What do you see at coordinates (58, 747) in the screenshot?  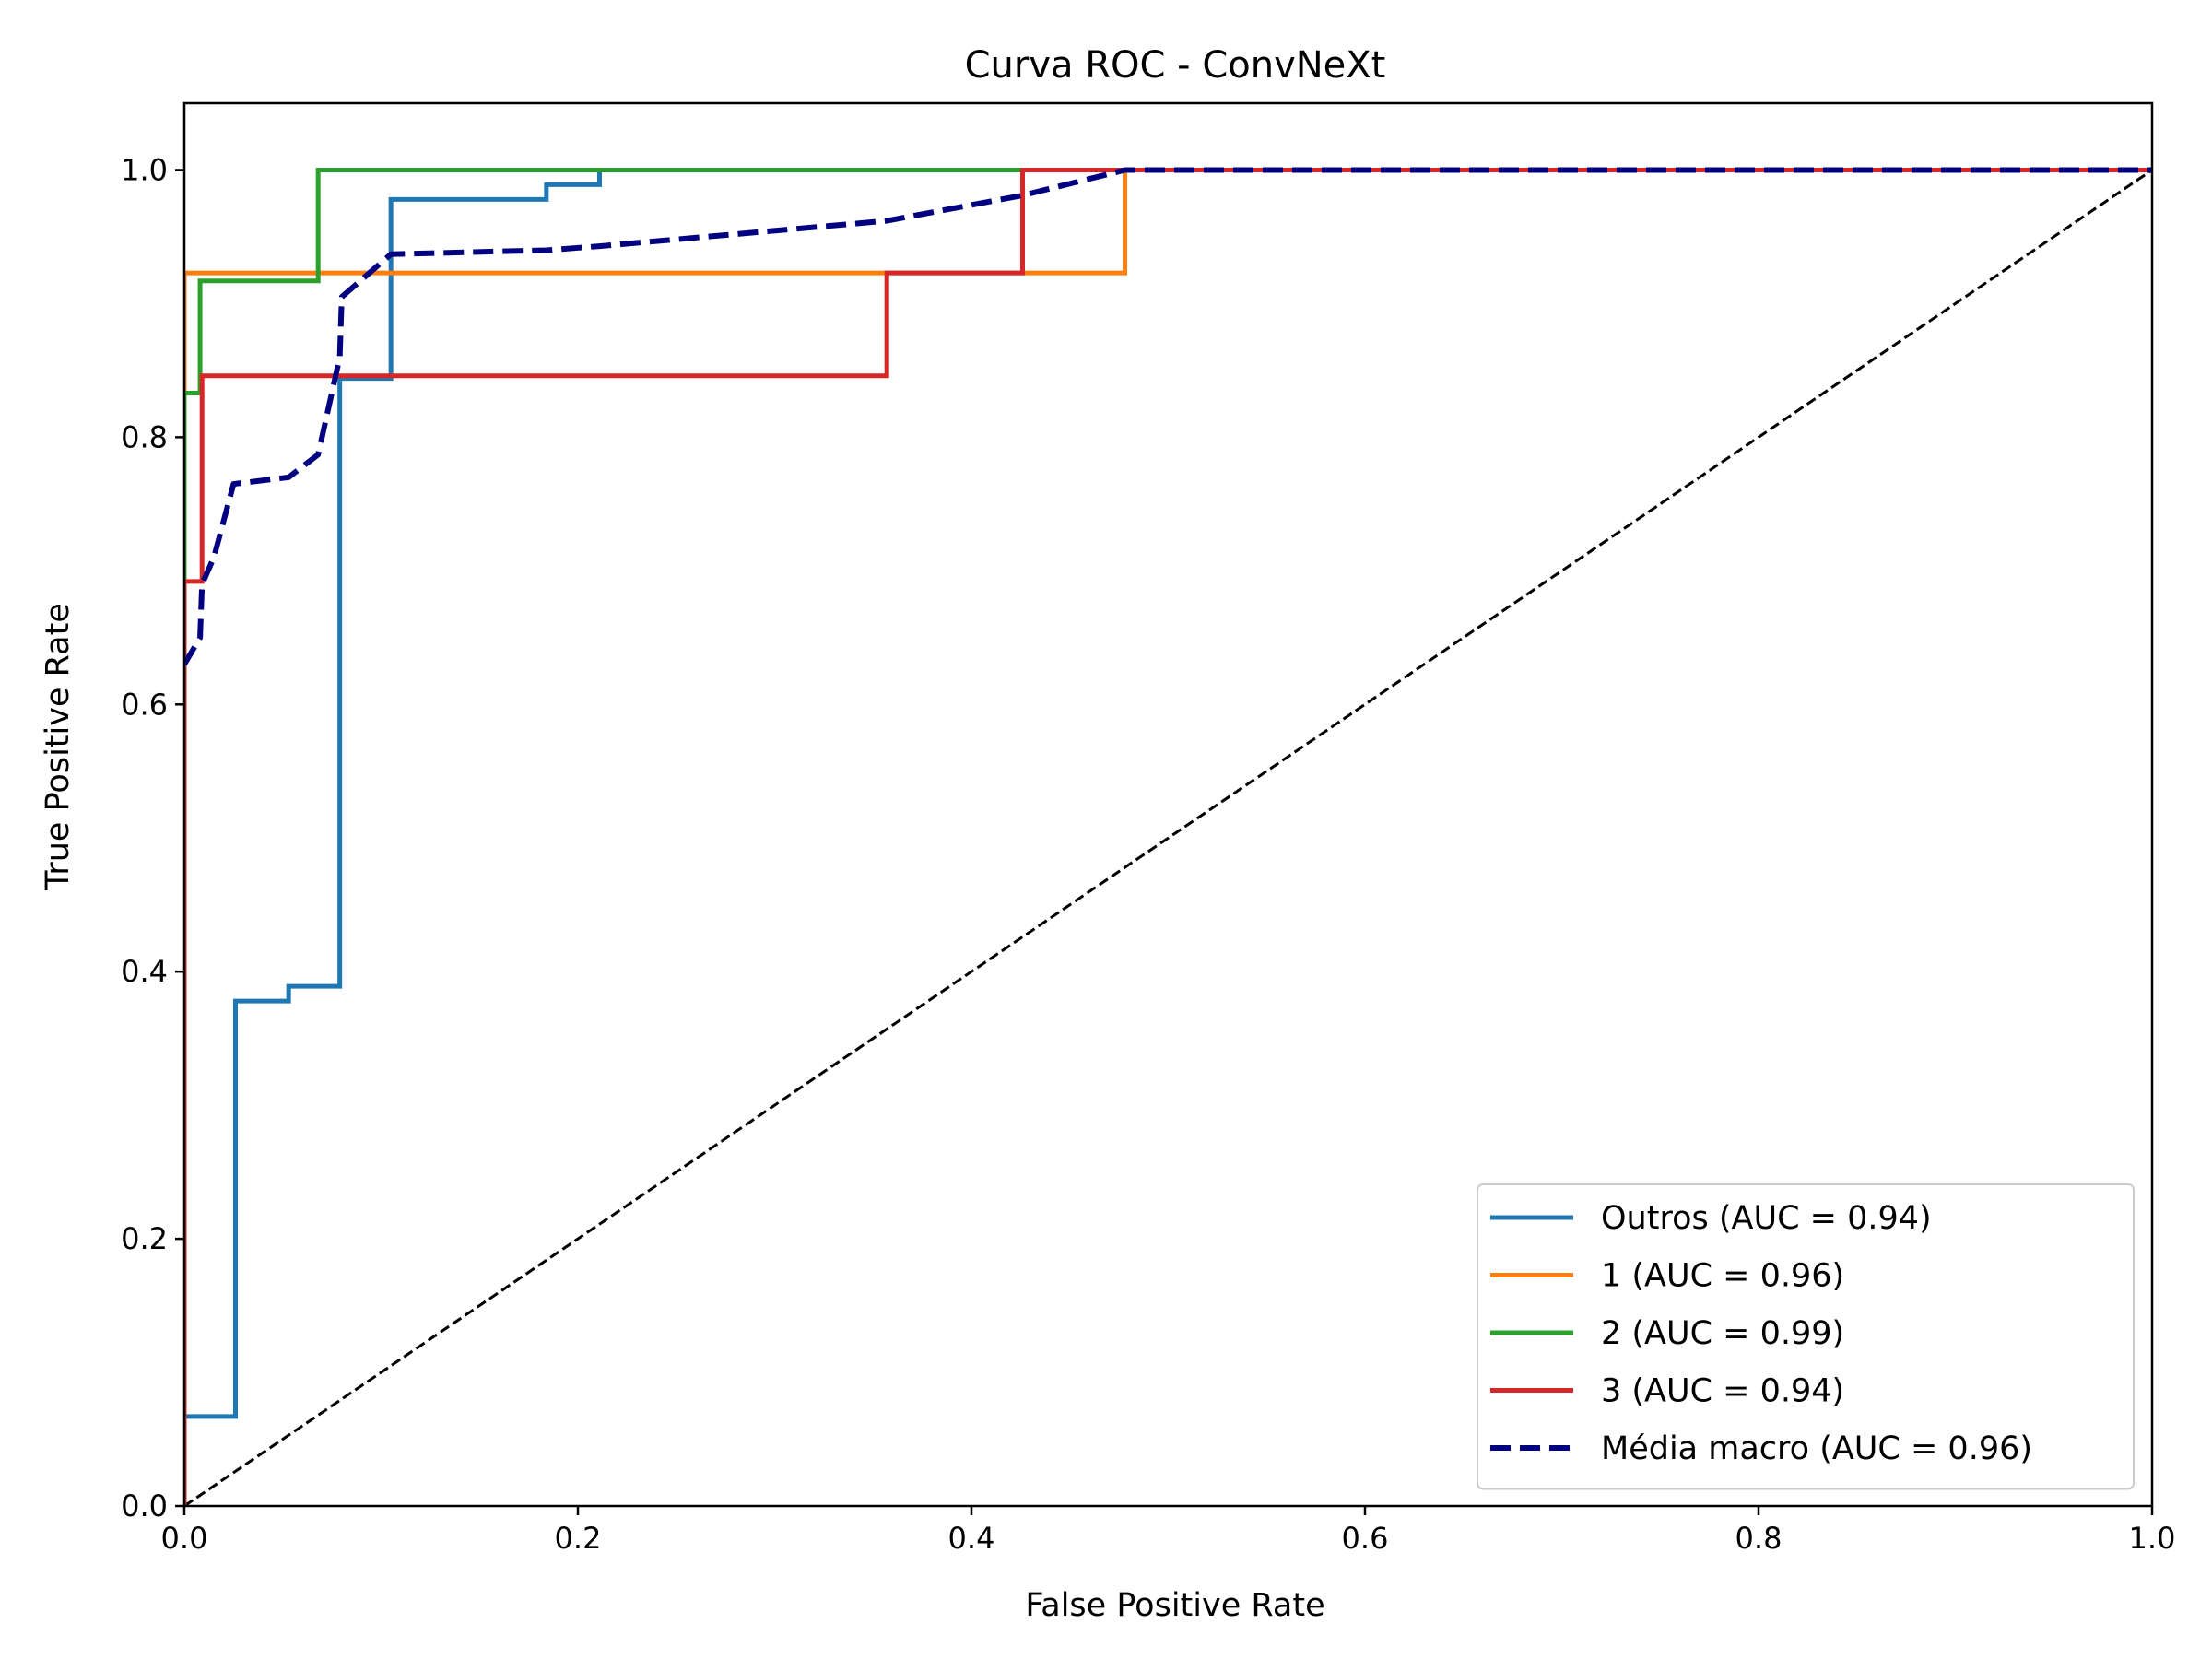 I see `y-axis-label: True Positive Rate` at bounding box center [58, 747].